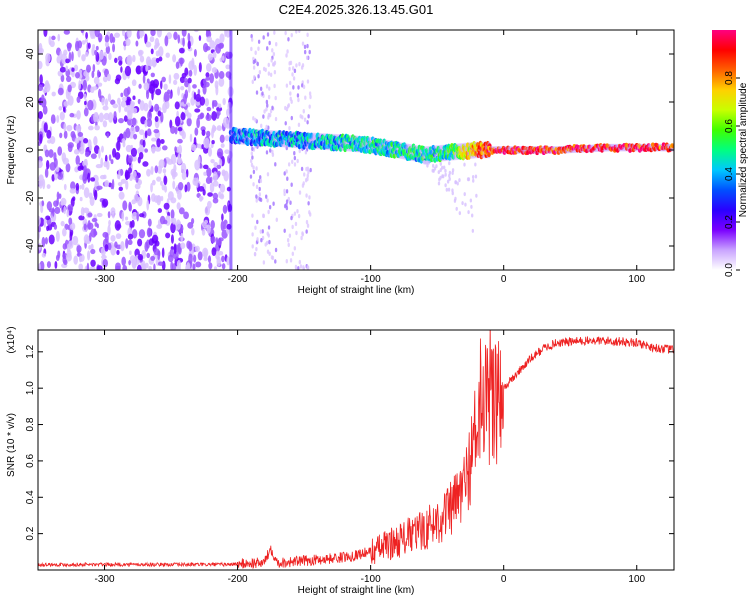 This screenshot has height=600, width=750. I want to click on ridge-cell, so click(672, 146).